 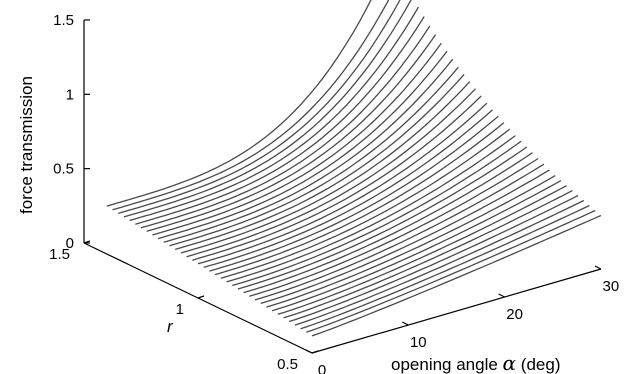 What do you see at coordinates (541, 364) in the screenshot?
I see `alpha-axis-label-suffix: (deg)` at bounding box center [541, 364].